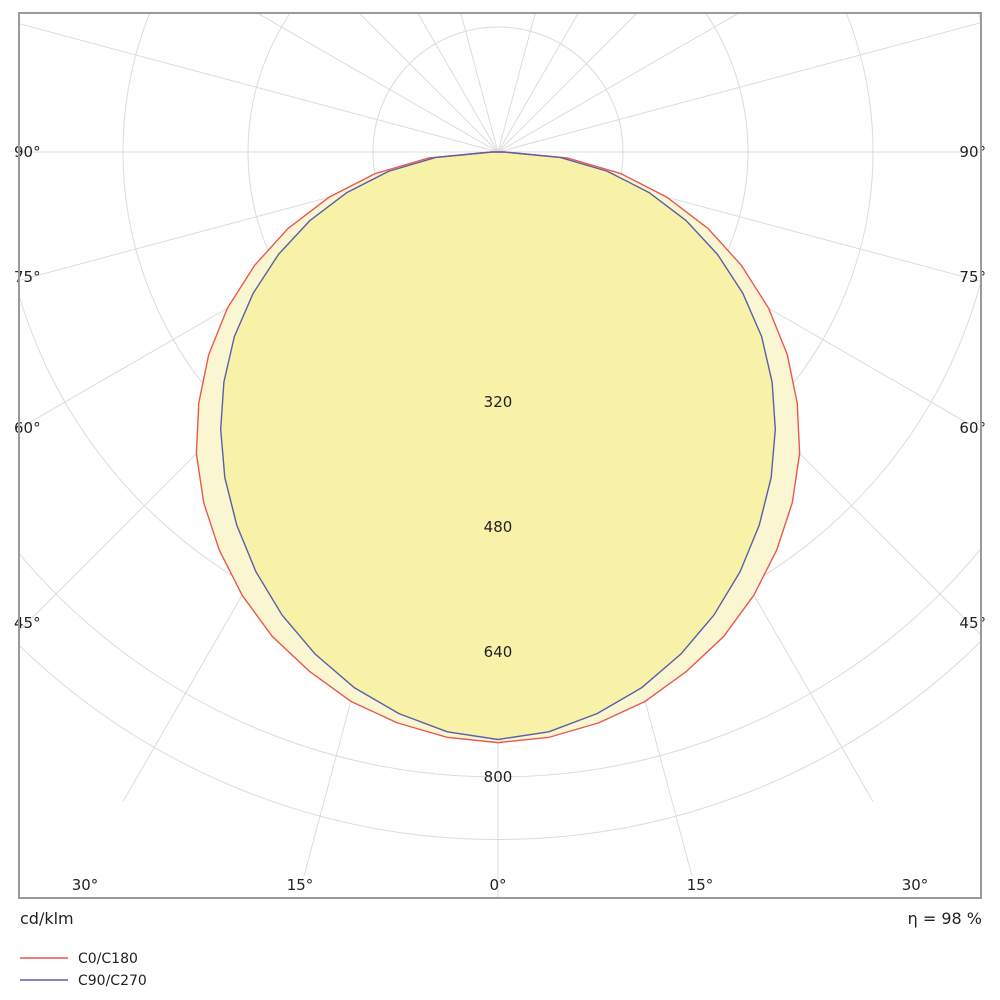 The width and height of the screenshot is (1000, 1000). I want to click on angle-label-left: 45°, so click(27, 623).